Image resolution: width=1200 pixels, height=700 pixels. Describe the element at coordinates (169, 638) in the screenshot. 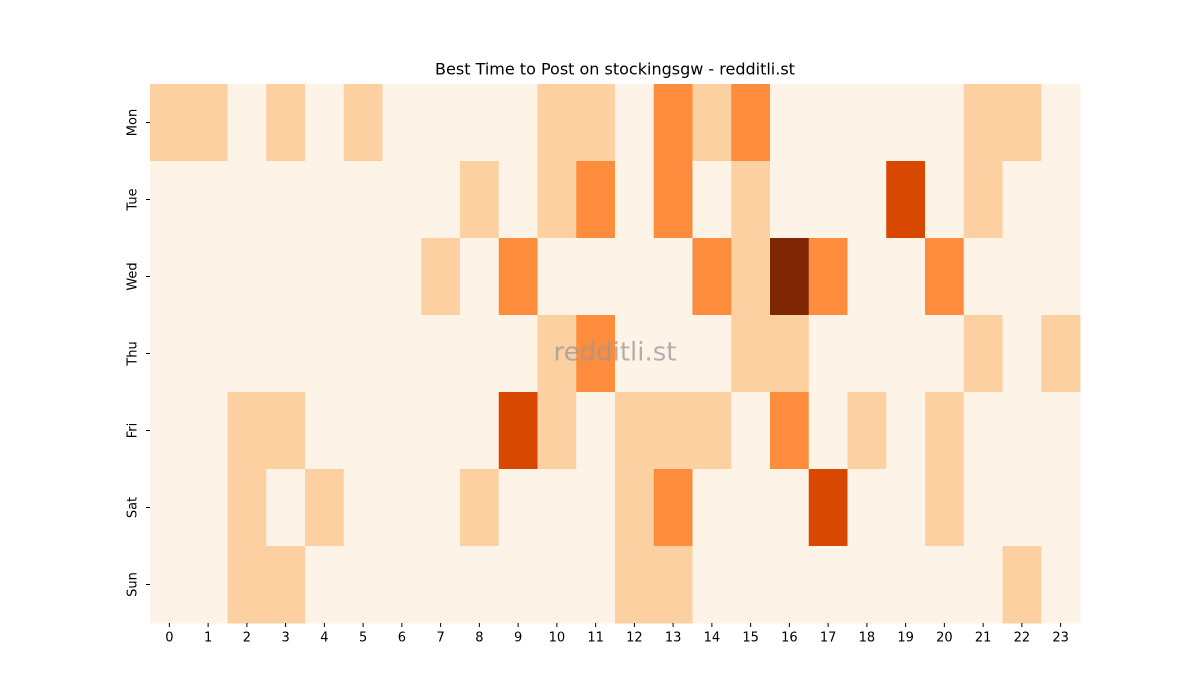

I see `x-tick-label: 0` at that location.